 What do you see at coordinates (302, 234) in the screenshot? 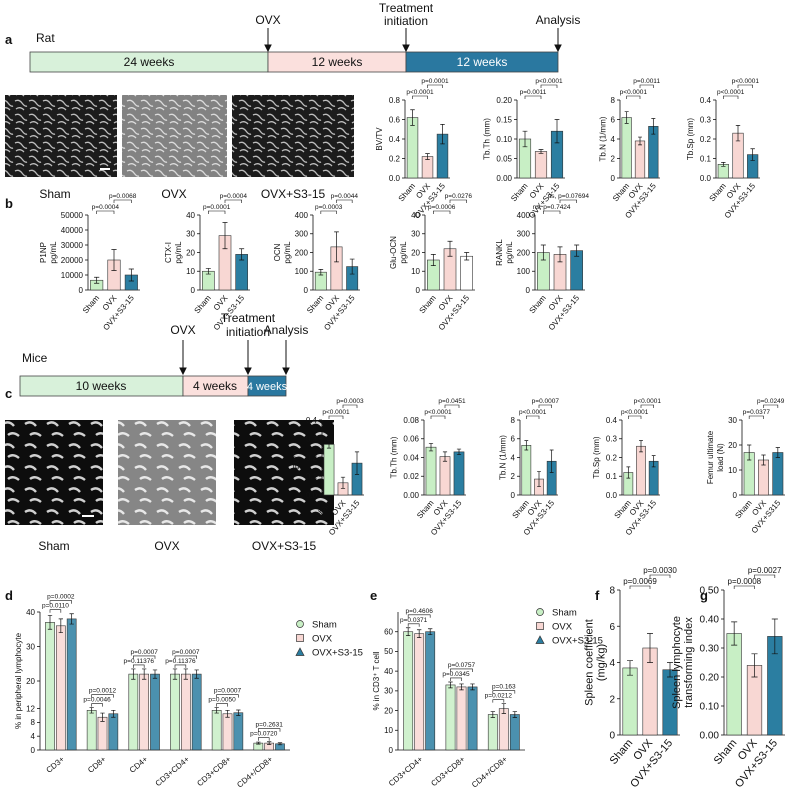
I see `y-tick-label: 300` at bounding box center [302, 234].